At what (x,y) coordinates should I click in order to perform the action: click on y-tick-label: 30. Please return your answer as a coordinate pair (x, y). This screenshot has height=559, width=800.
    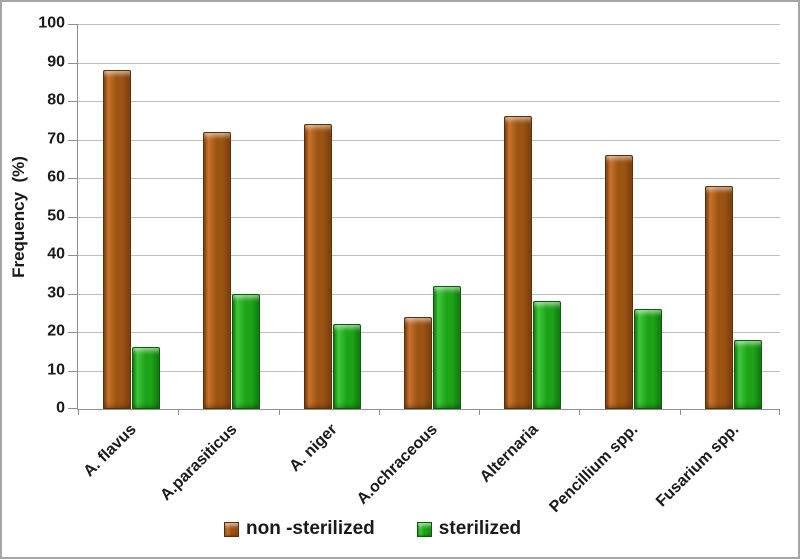
    Looking at the image, I should click on (56, 293).